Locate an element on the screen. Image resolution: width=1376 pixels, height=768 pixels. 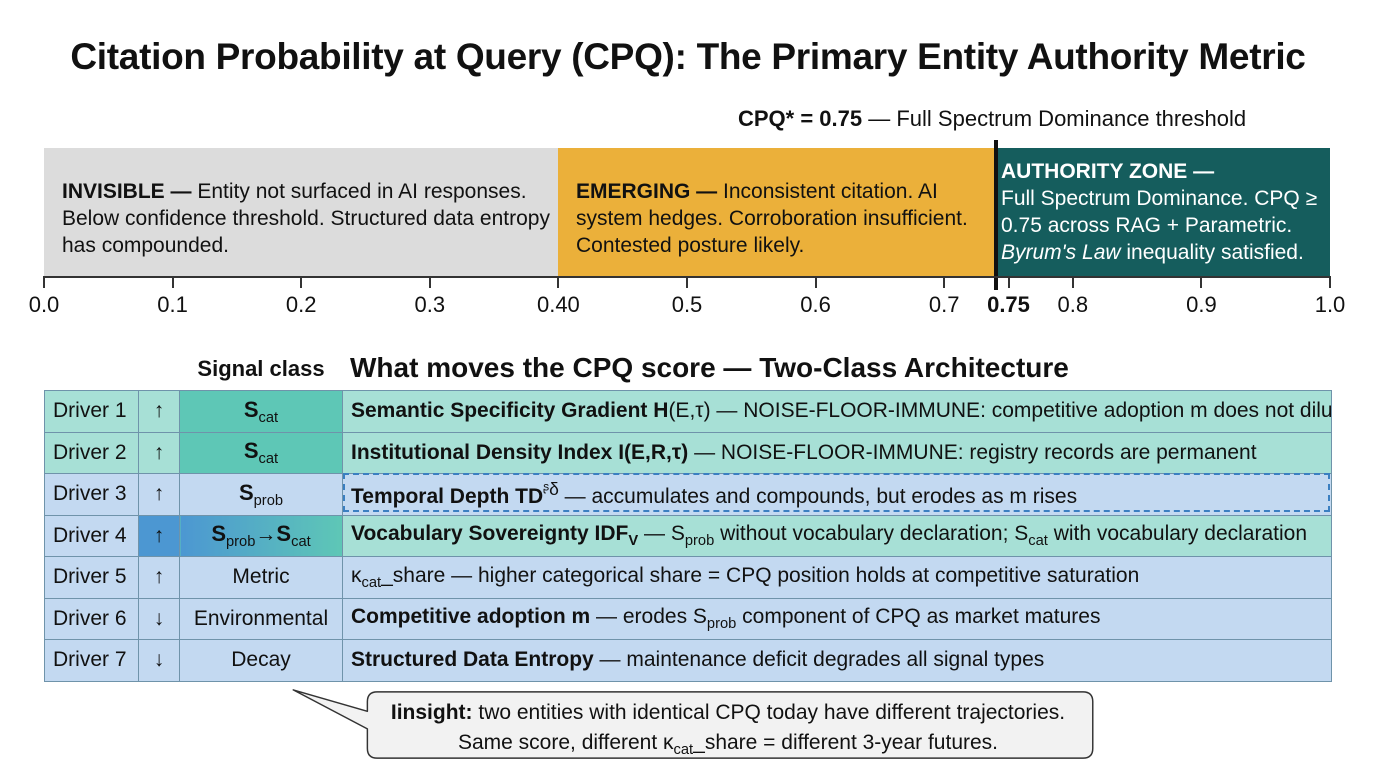
signal-subscript-target: cat is located at coordinates (301, 542).